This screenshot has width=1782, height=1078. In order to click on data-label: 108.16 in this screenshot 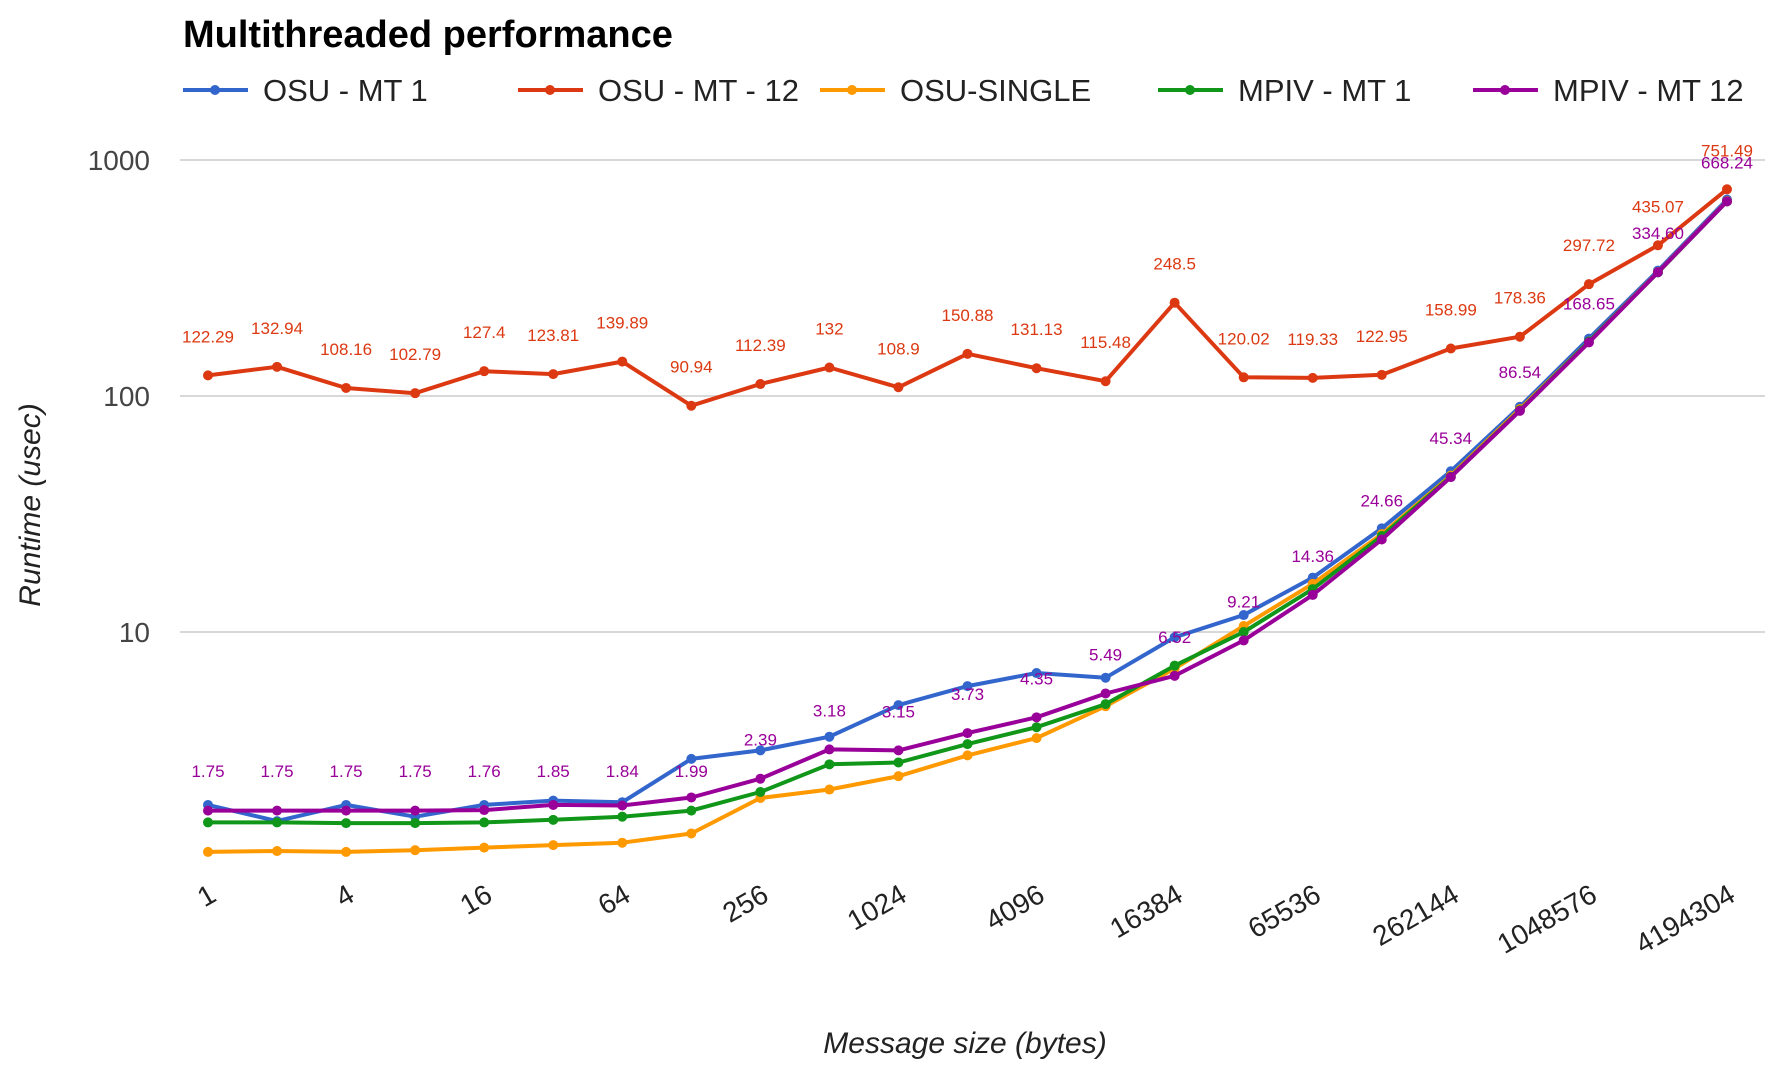, I will do `click(346, 349)`.